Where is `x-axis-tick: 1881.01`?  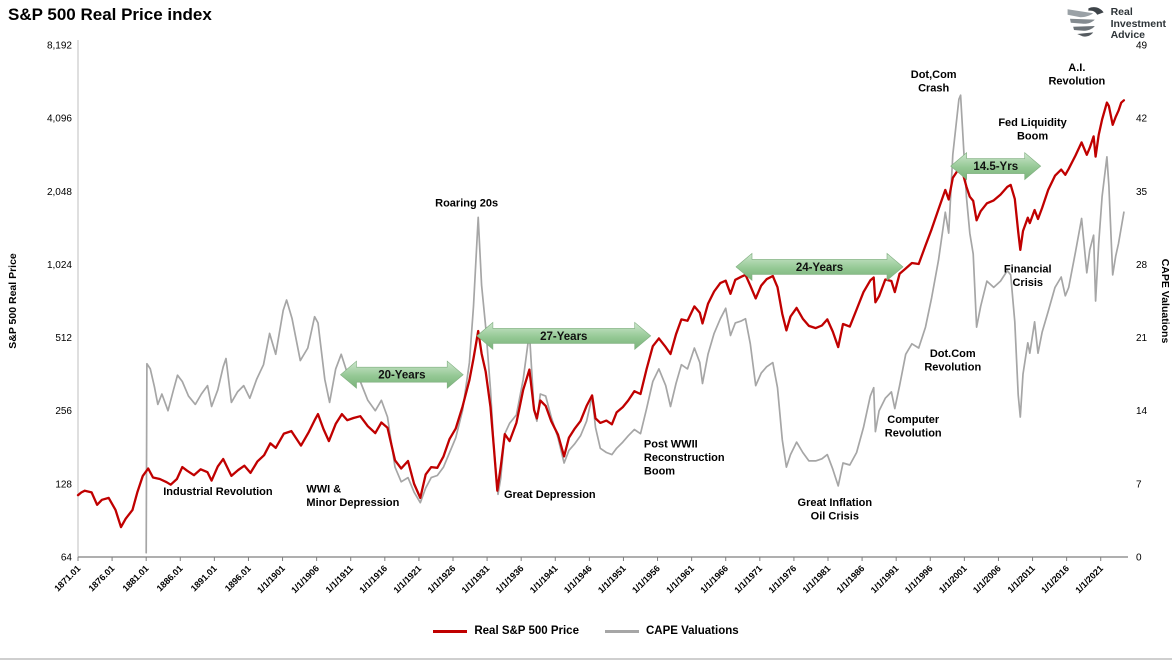
x-axis-tick: 1881.01 is located at coordinates (136, 578).